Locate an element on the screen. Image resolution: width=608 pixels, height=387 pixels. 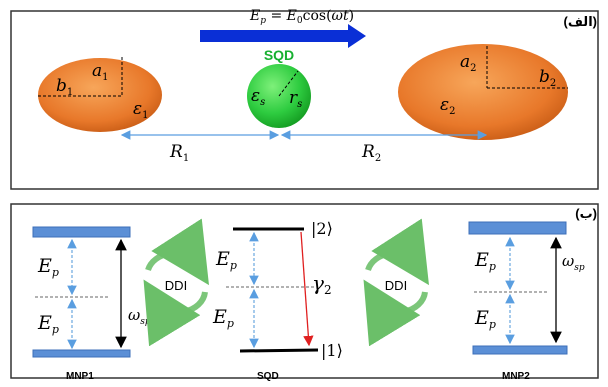
mnp1-ep-label-upper: Ep is located at coordinates (48, 267).